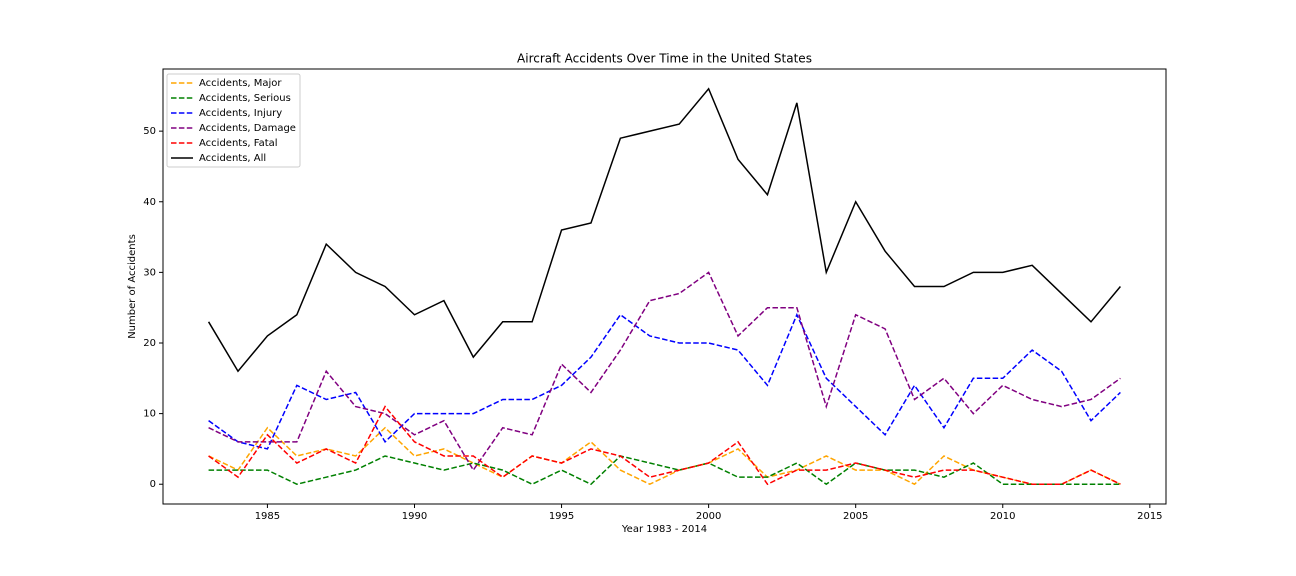 The height and width of the screenshot is (576, 1296). What do you see at coordinates (1149, 516) in the screenshot?
I see `x-tick-label: 2015` at bounding box center [1149, 516].